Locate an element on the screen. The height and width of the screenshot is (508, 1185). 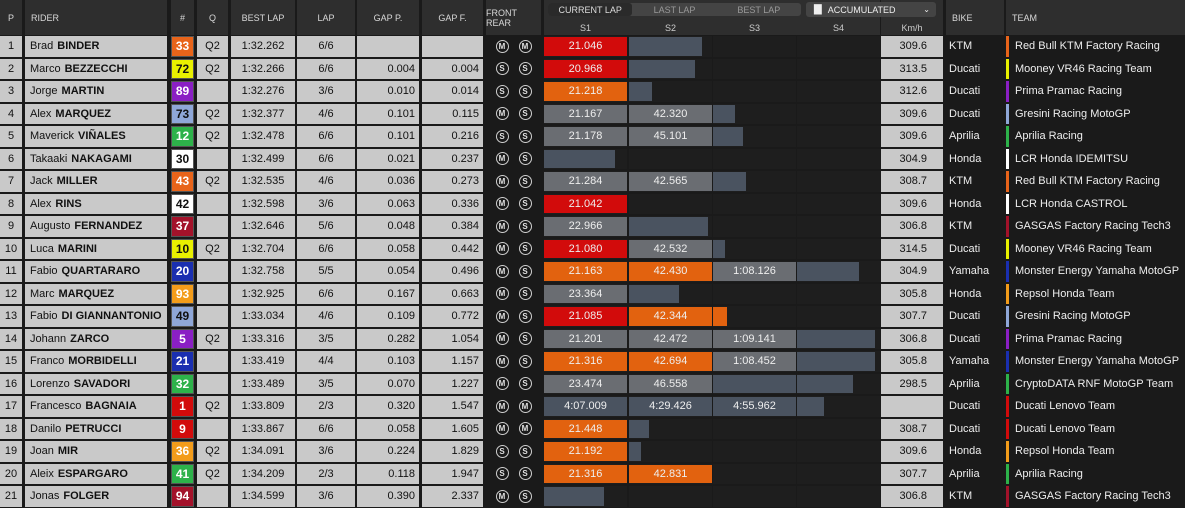
team: Red Bull KTM Factory Racing is located at coordinates (1095, 46).